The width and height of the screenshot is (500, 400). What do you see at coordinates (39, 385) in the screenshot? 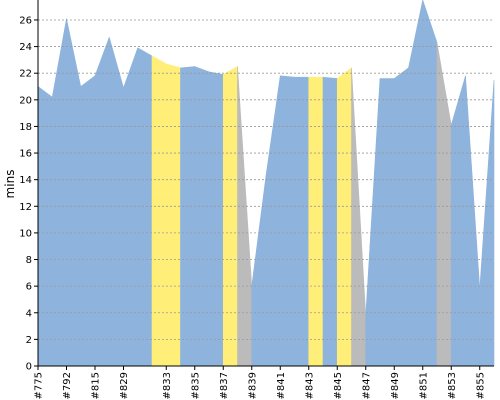
I see `x-tick-label: #775` at bounding box center [39, 385].